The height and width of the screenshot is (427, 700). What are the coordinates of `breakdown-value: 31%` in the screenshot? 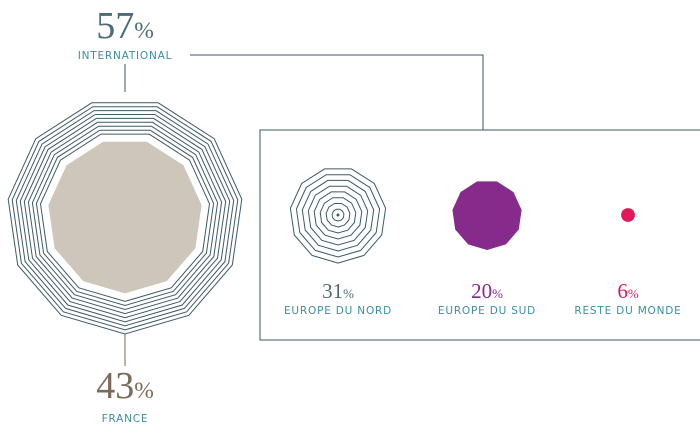 It's located at (338, 291).